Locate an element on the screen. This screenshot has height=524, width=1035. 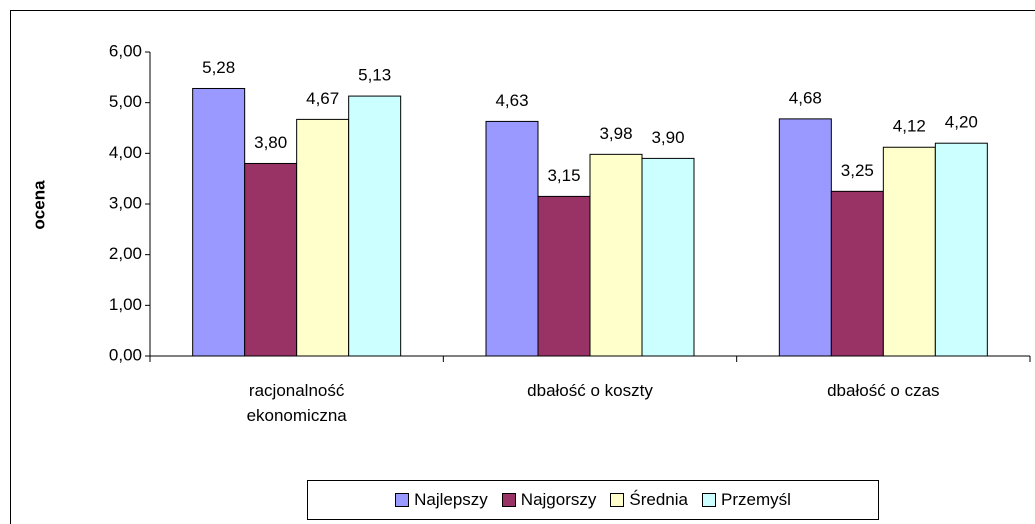
data-label: 3,80 is located at coordinates (270, 142).